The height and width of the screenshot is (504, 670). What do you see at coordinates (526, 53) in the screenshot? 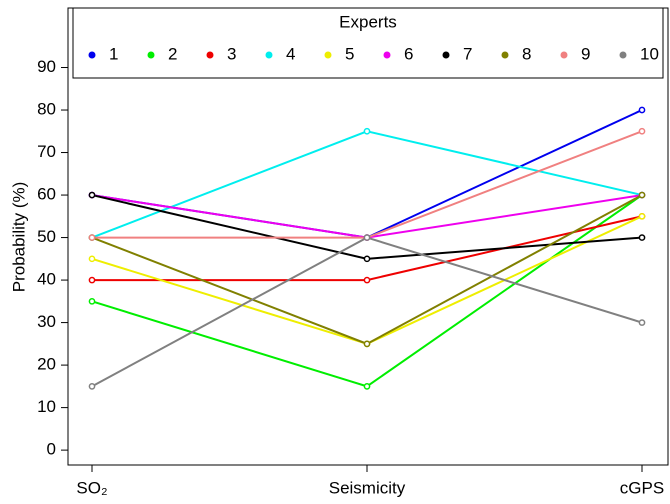
I see `legend-label: 8` at bounding box center [526, 53].